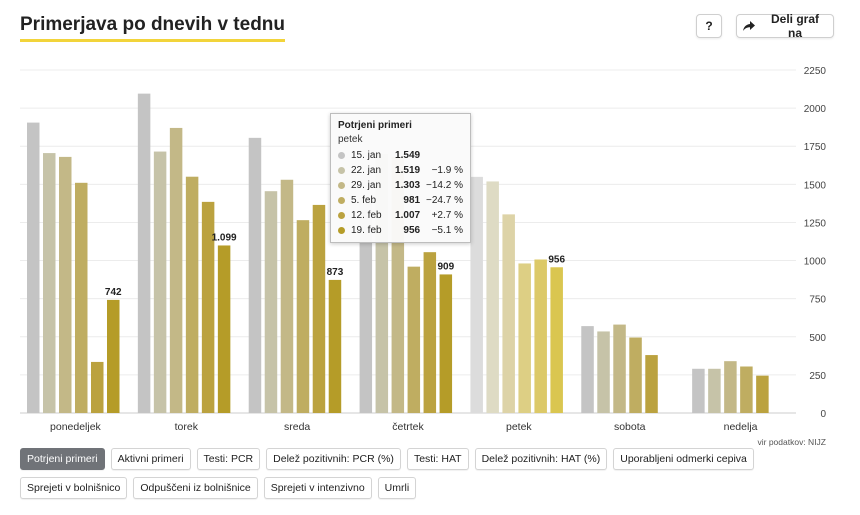  What do you see at coordinates (445, 200) in the screenshot?
I see `tooltip-change: −24.7 %` at bounding box center [445, 200].